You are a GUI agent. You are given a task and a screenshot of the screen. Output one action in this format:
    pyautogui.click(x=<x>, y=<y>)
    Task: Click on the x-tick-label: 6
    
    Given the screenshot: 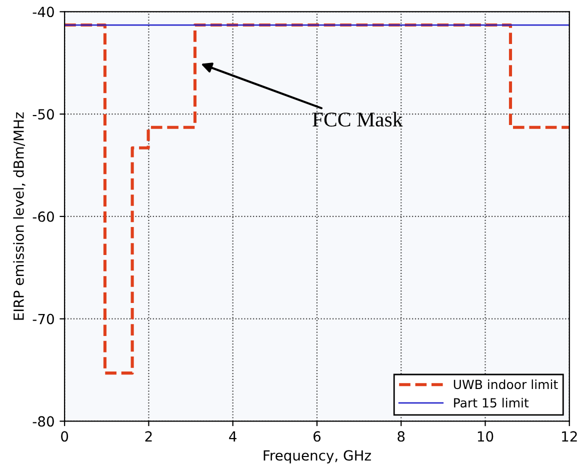 What is the action you would take?
    pyautogui.click(x=317, y=436)
    